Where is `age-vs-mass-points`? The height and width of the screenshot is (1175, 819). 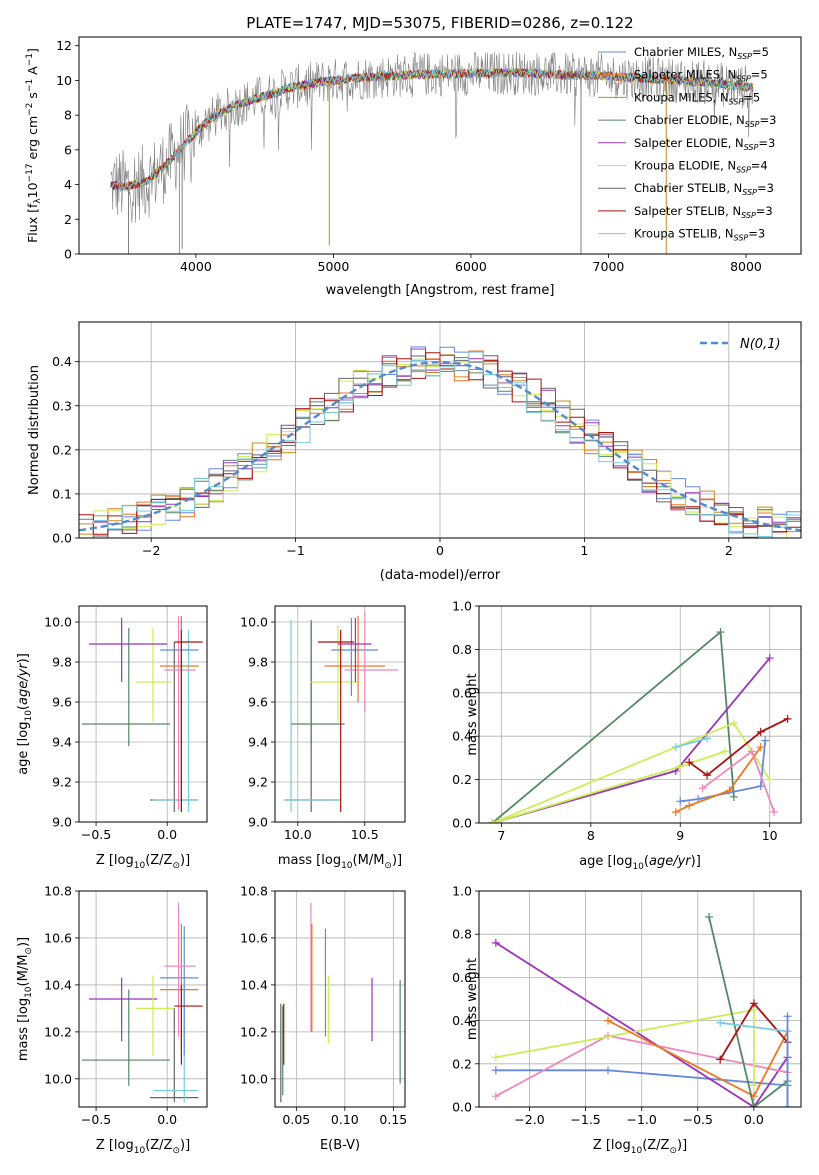 age-vs-mass-points is located at coordinates (341, 712).